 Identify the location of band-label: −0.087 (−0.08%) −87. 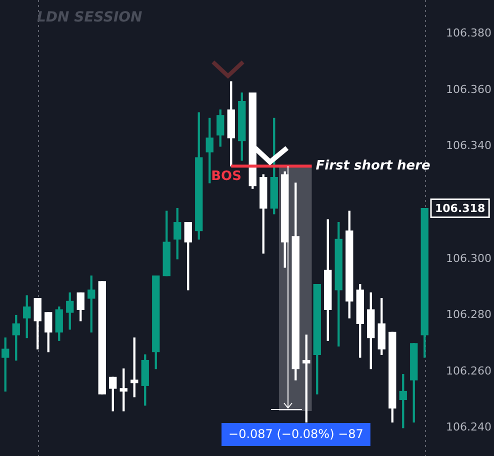
(296, 434).